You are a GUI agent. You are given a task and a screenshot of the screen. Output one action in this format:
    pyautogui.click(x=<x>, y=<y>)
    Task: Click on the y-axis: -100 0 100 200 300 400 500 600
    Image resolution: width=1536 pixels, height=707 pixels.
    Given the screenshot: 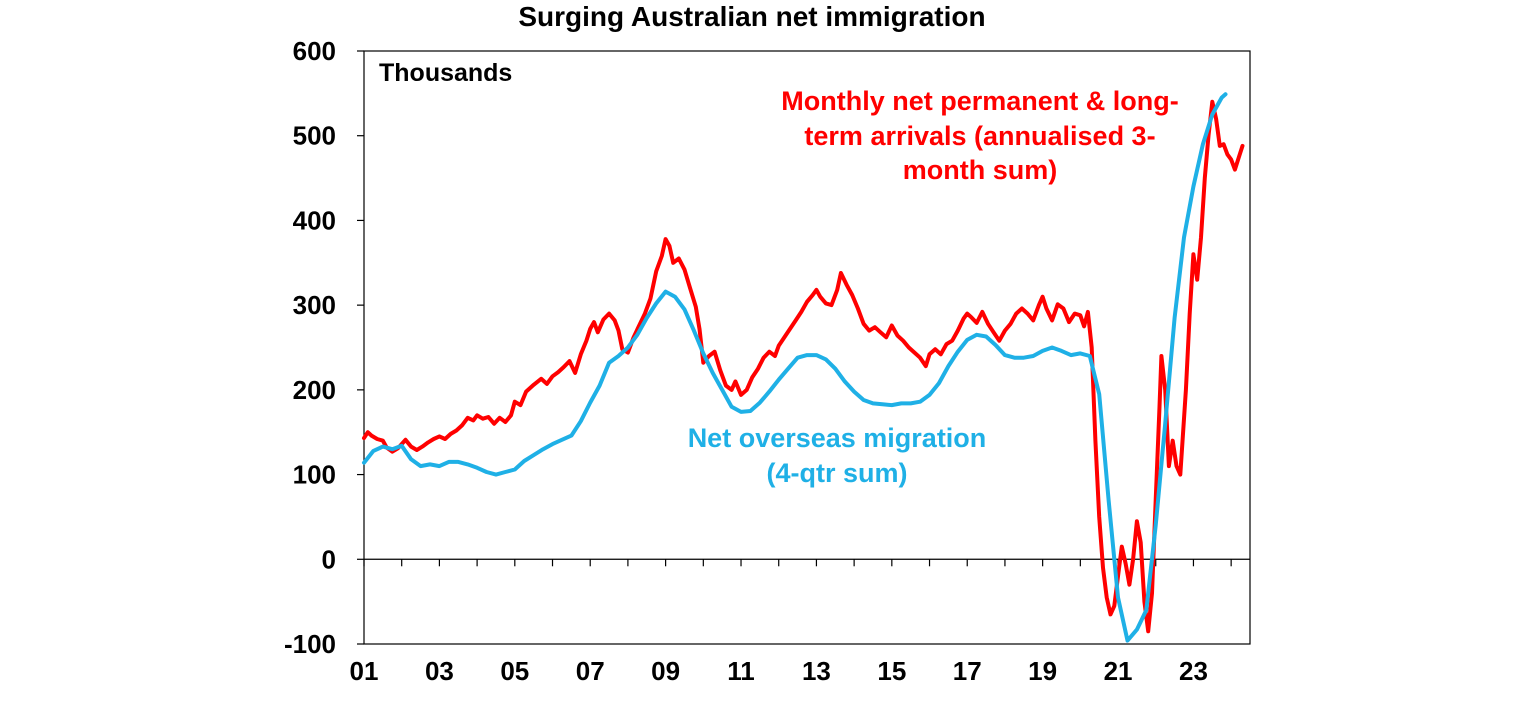 What is the action you would take?
    pyautogui.click(x=324, y=347)
    